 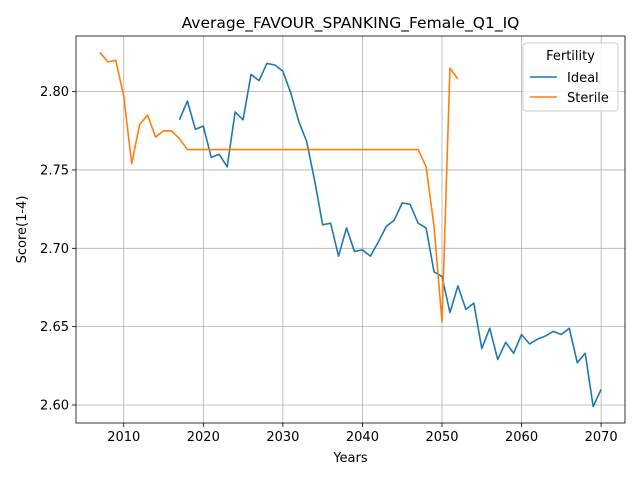 I want to click on legend-label-ideal: Ideal, so click(x=583, y=78).